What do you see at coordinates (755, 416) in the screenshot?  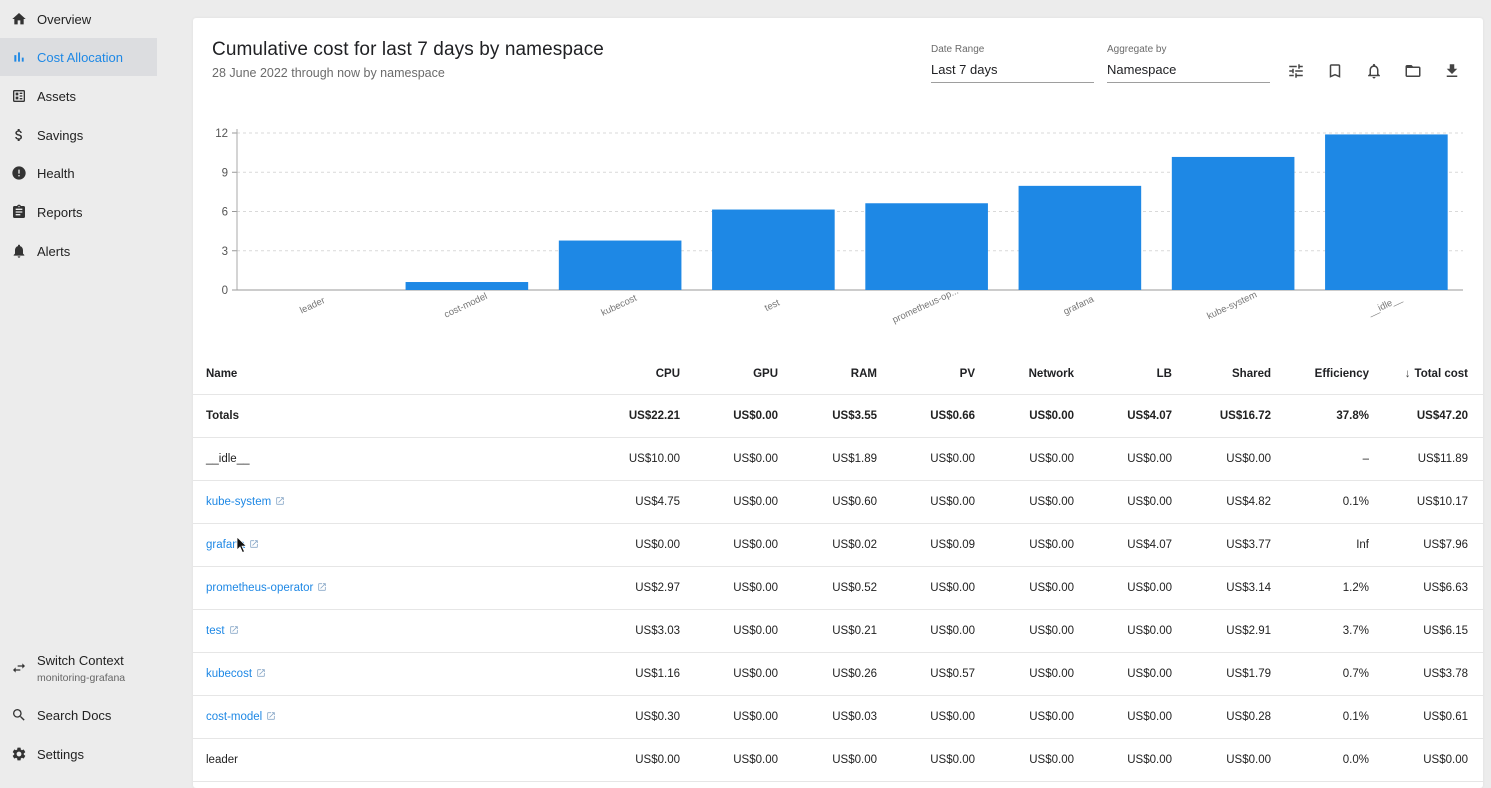 I see `totals-cell: US$0.00` at bounding box center [755, 416].